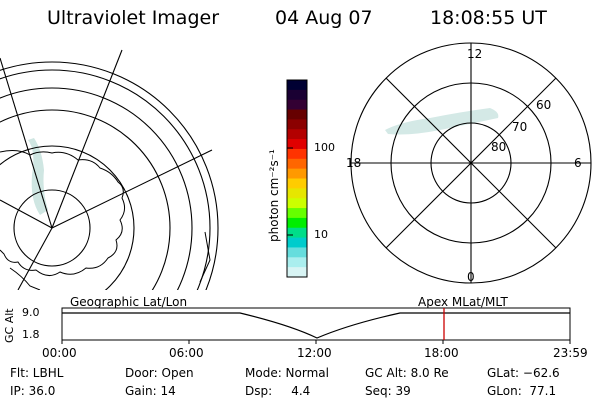 Image resolution: width=600 pixels, height=400 pixels. I want to click on x-tick-label: 12:00, so click(314, 353).